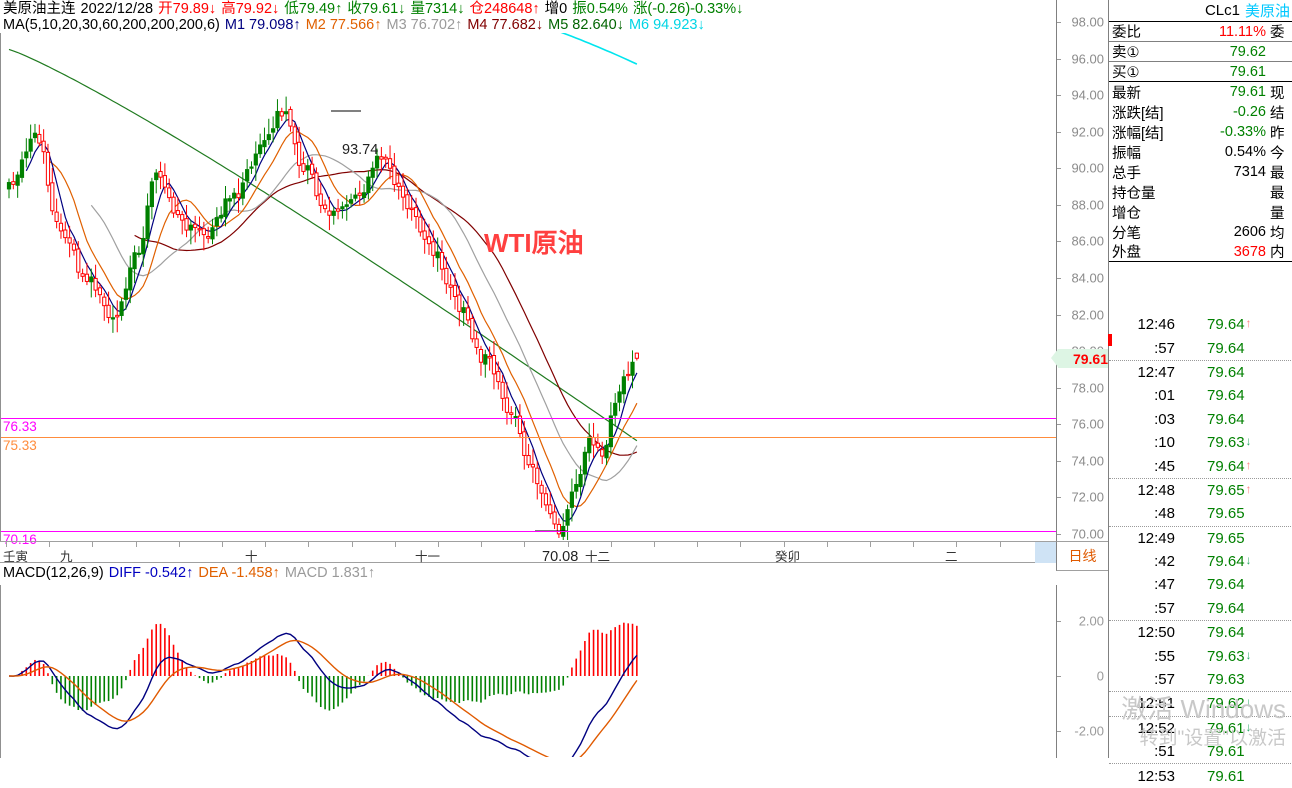 The width and height of the screenshot is (1292, 788). I want to click on current-price-tag: 79.61, so click(1080, 359).